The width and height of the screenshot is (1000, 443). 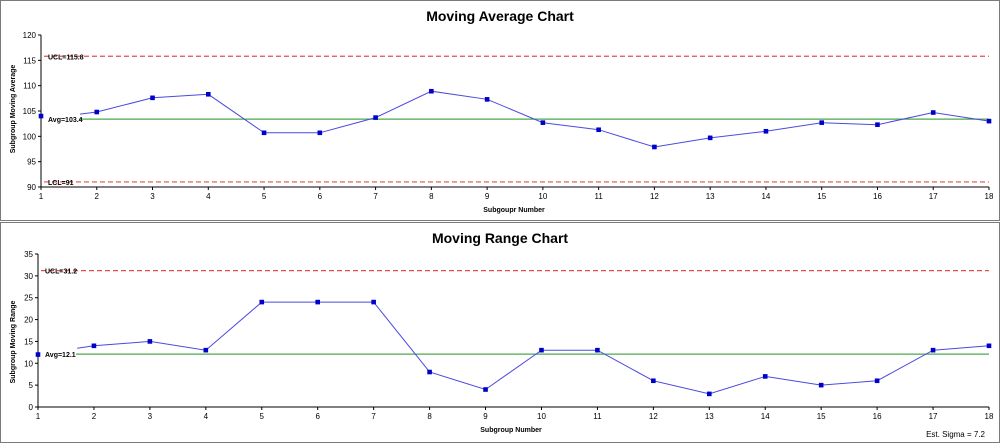 I want to click on y-tick-label: 20, so click(x=28, y=320).